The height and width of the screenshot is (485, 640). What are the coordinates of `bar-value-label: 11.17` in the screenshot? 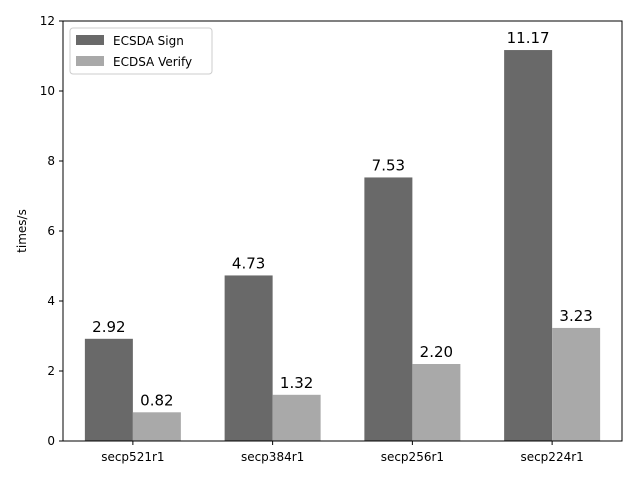 It's located at (528, 38).